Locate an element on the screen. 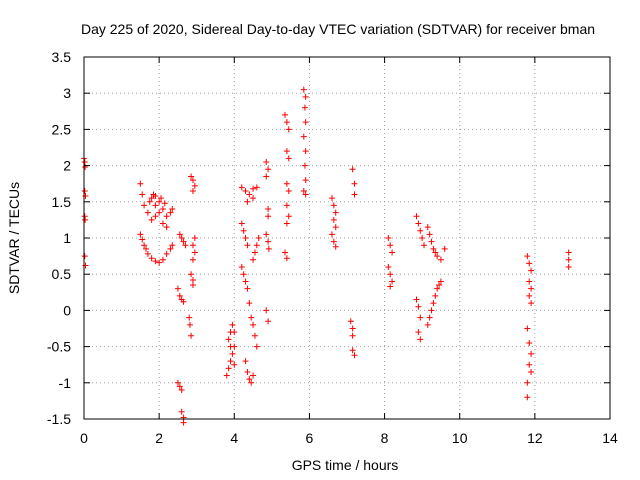 The height and width of the screenshot is (480, 640). x-tick-label: 10 is located at coordinates (460, 438).